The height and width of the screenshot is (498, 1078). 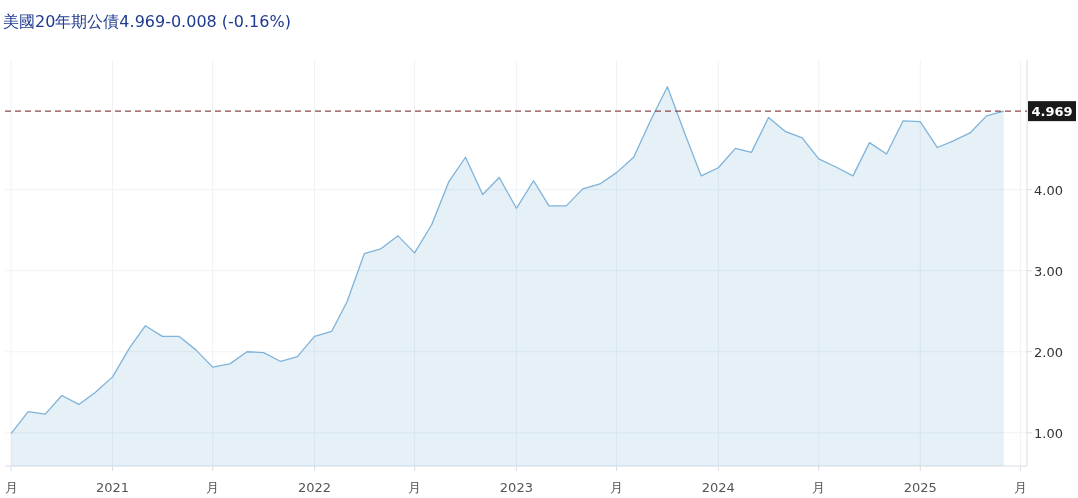 What do you see at coordinates (1048, 433) in the screenshot?
I see `y-tick-label: 1.00` at bounding box center [1048, 433].